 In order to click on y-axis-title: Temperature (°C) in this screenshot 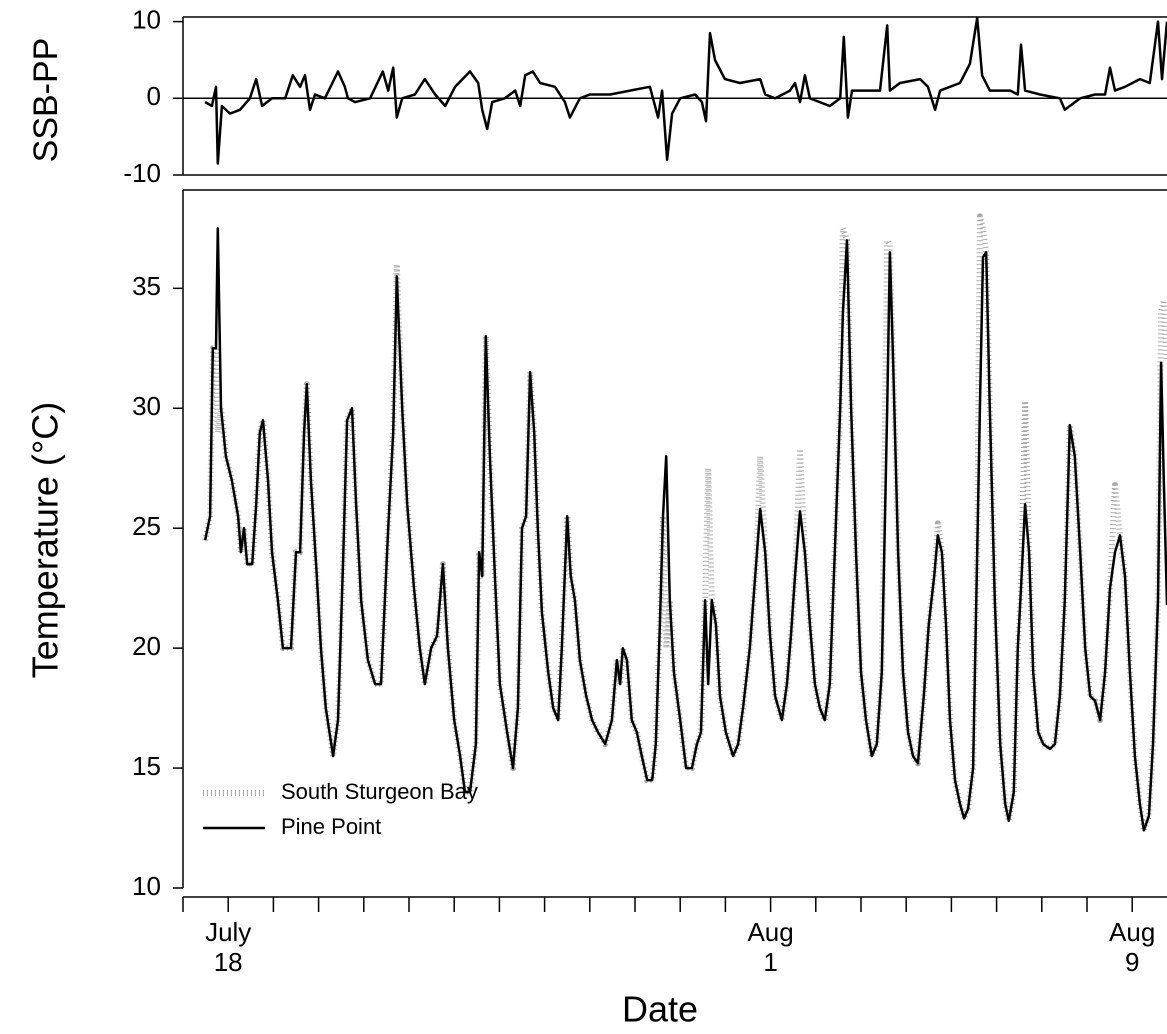, I will do `click(45, 540)`.